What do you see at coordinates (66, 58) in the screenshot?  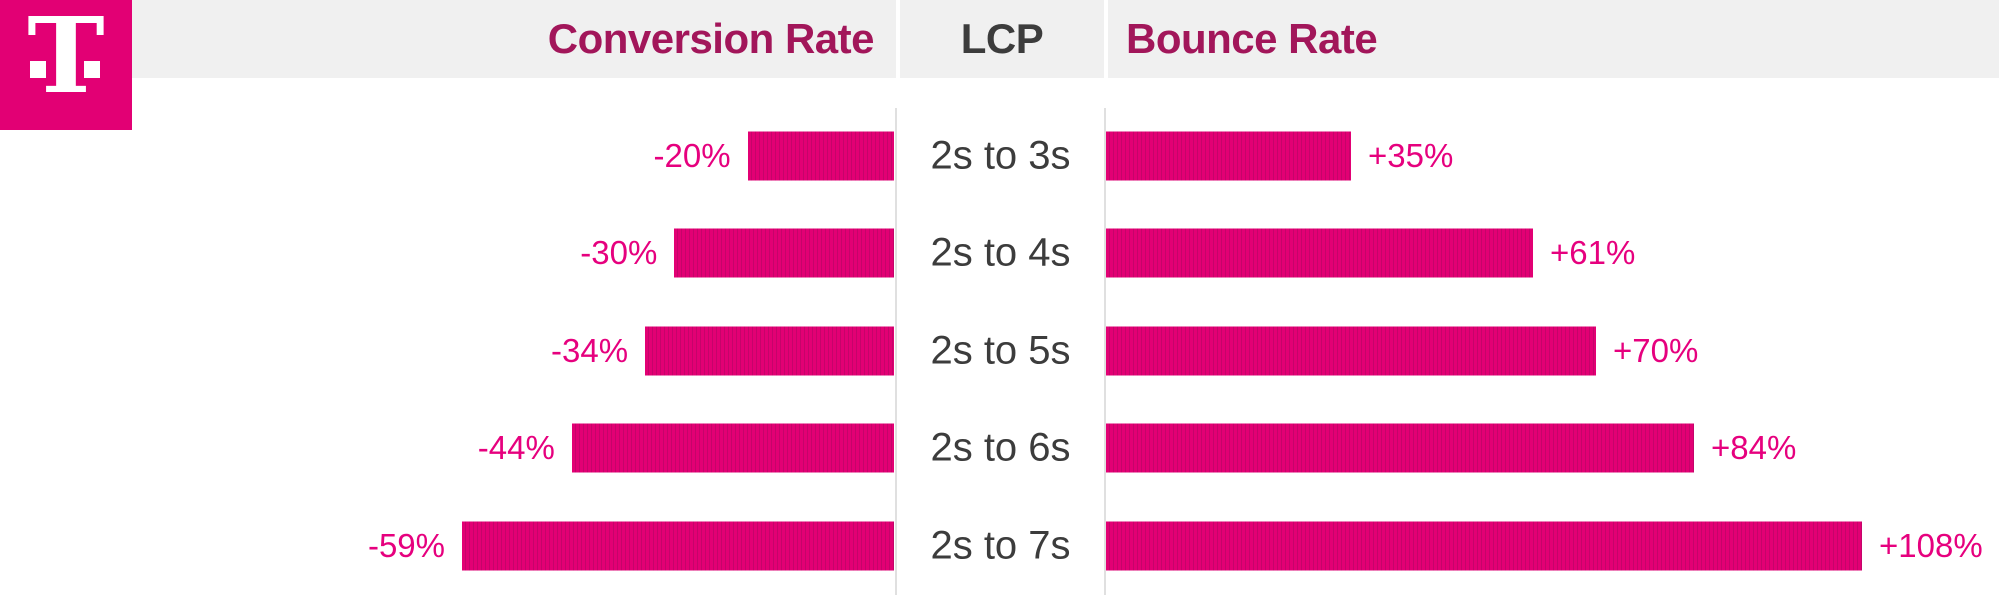 I see `telekom-t-icon: T` at bounding box center [66, 58].